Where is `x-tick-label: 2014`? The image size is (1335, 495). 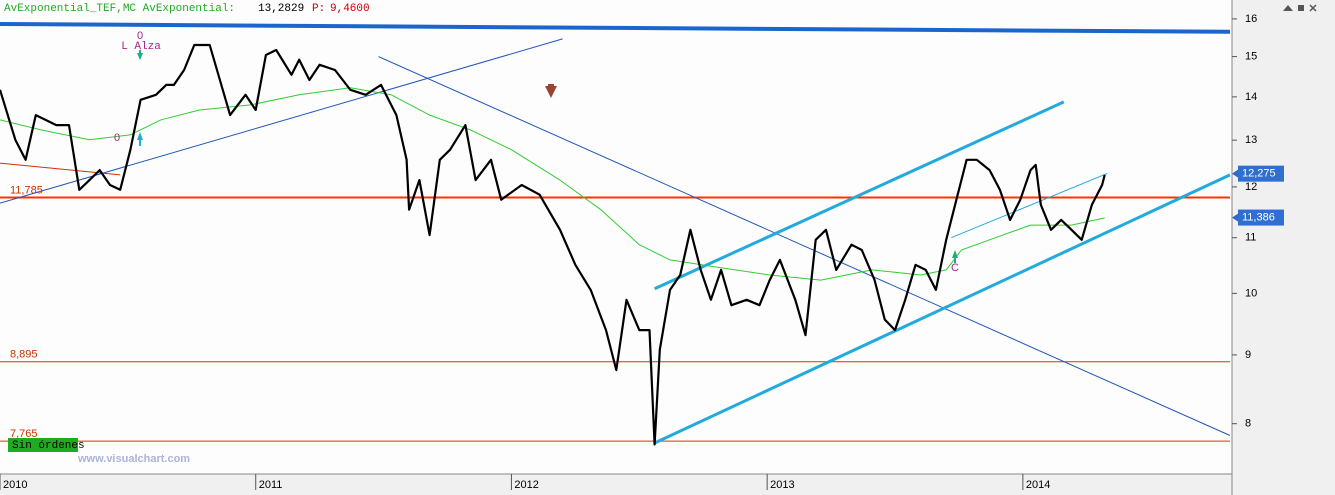 x-tick-label: 2014 is located at coordinates (1038, 485).